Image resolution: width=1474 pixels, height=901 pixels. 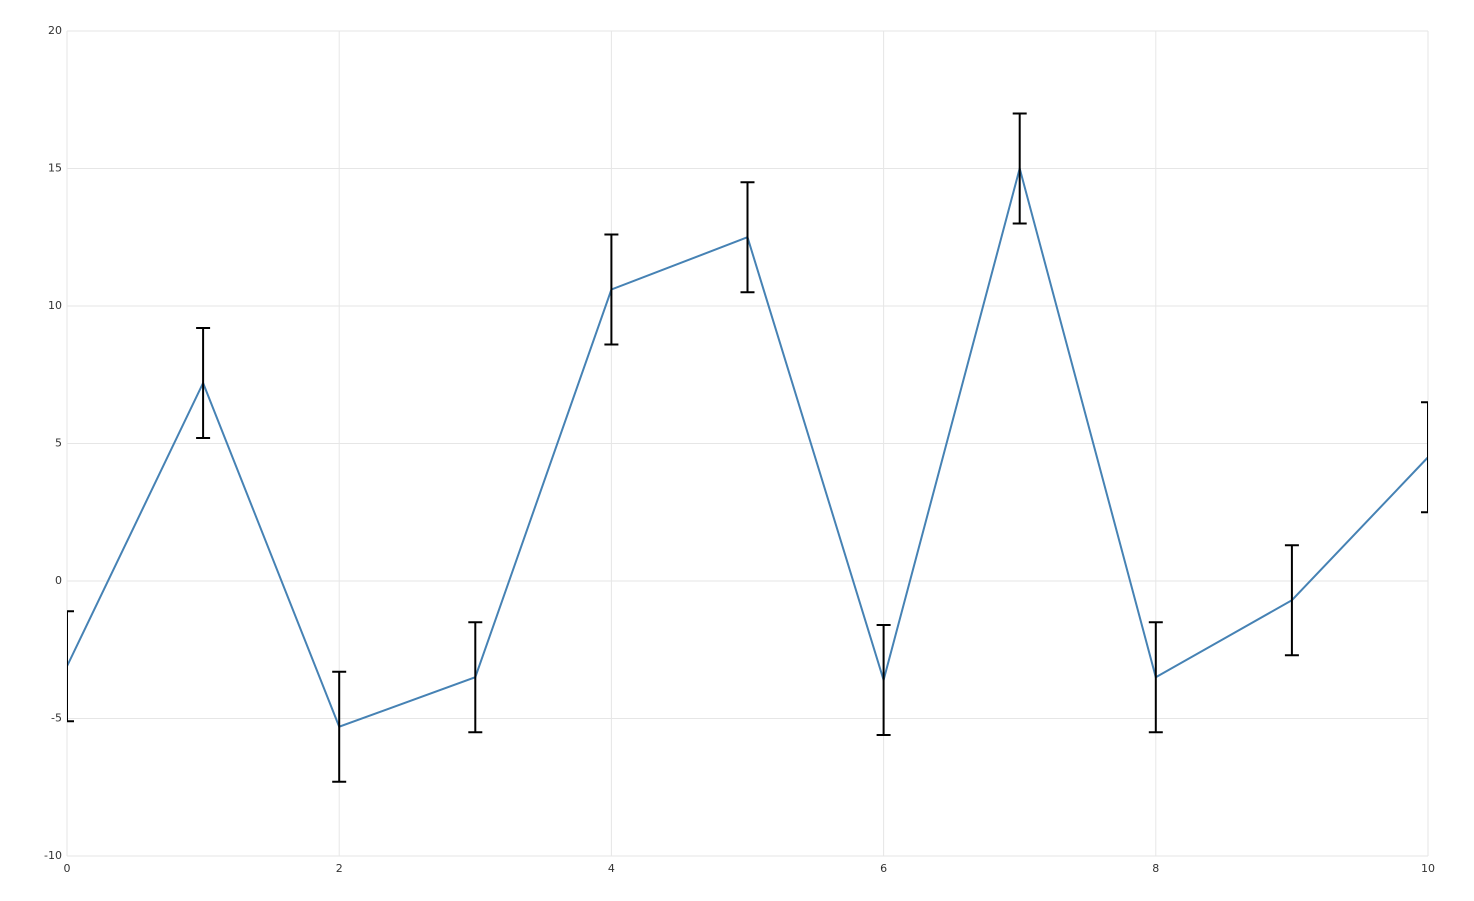 I want to click on y-tick-label: -5, so click(x=56, y=718).